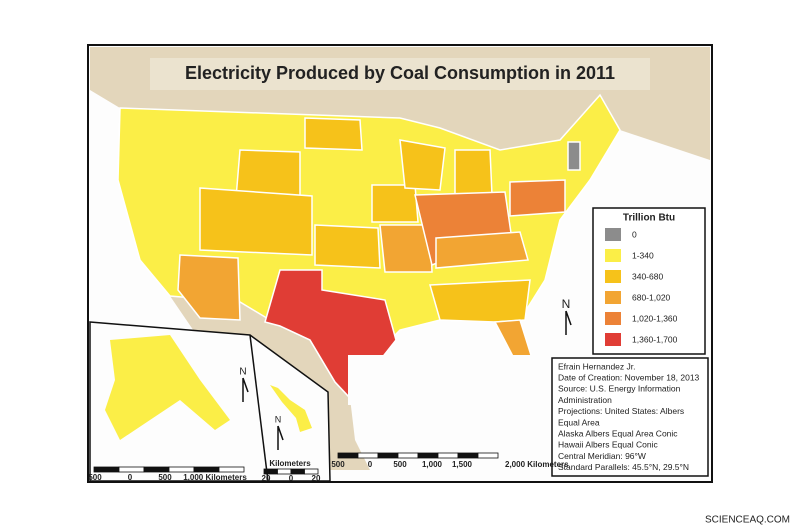 This screenshot has height=530, width=800. I want to click on title-bg, so click(400, 74).